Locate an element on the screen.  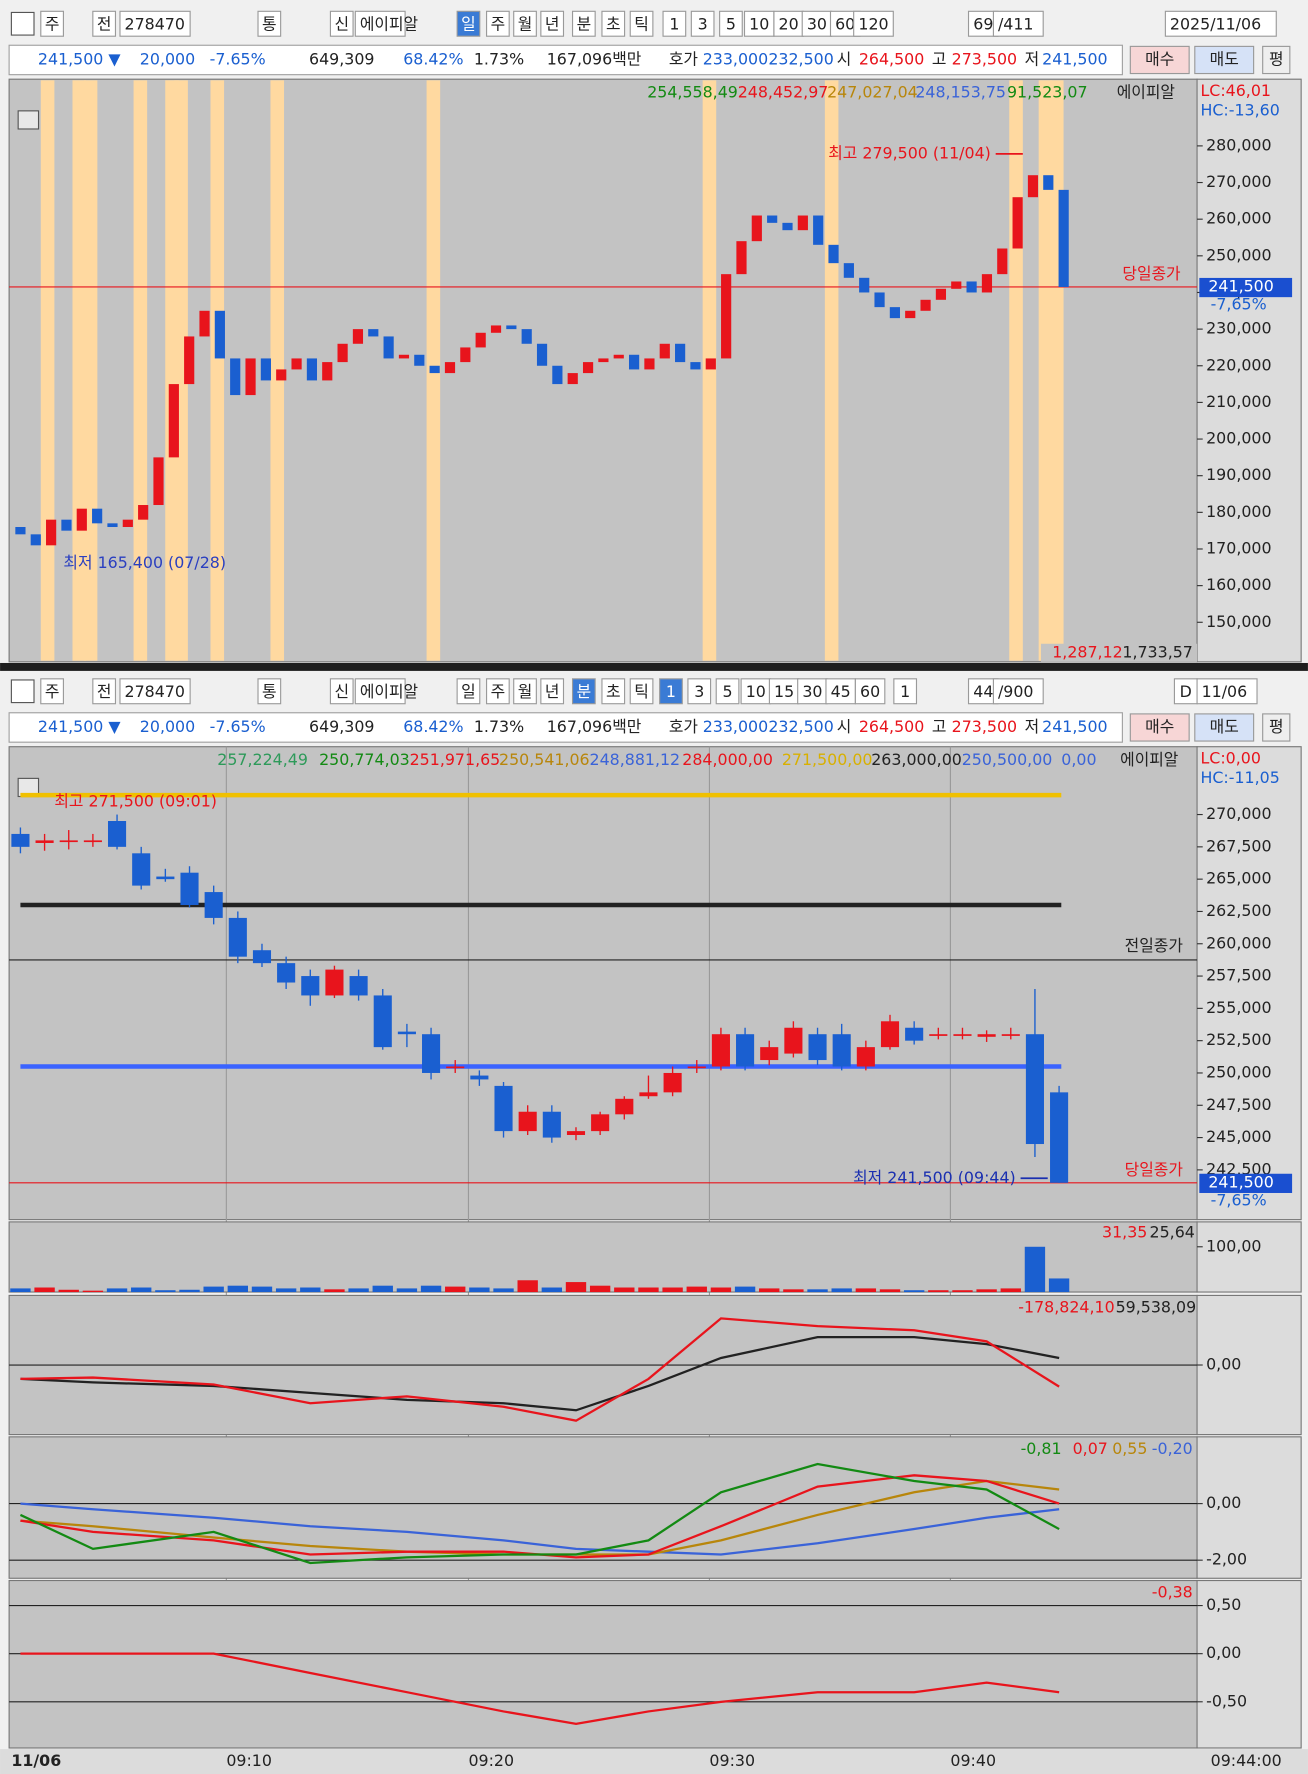
toolbar-label: /900 is located at coordinates (1016, 691).